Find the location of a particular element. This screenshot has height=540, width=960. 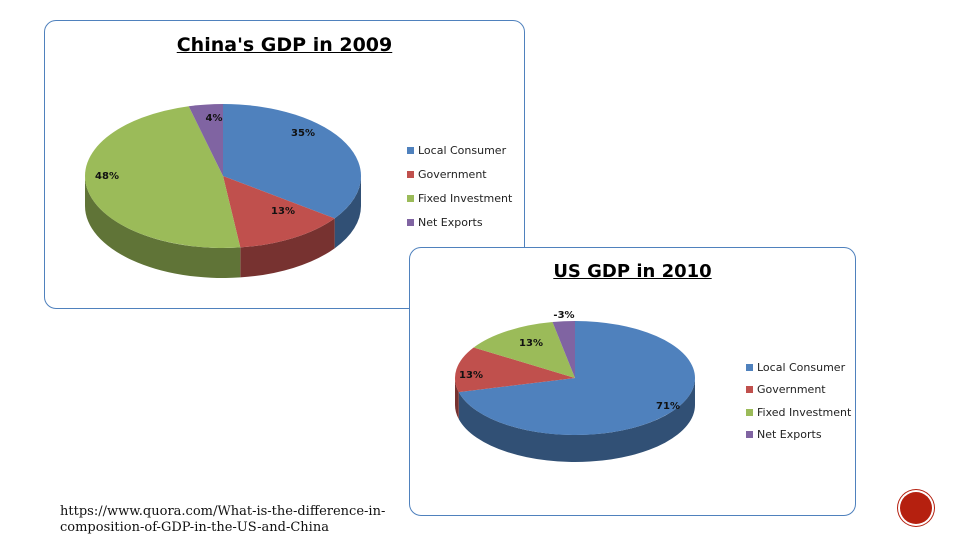

chart-title: China's GDP in 2009 is located at coordinates (284, 45).